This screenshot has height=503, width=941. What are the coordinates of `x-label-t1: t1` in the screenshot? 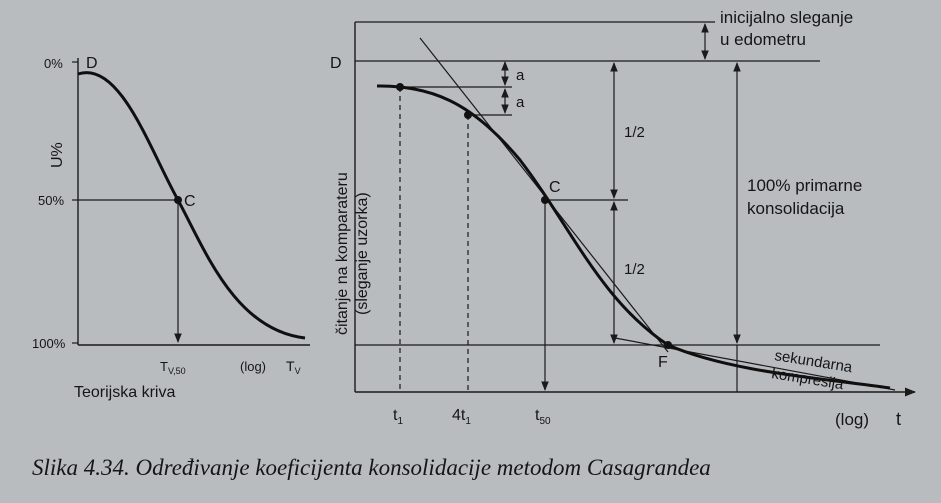 It's located at (398, 417).